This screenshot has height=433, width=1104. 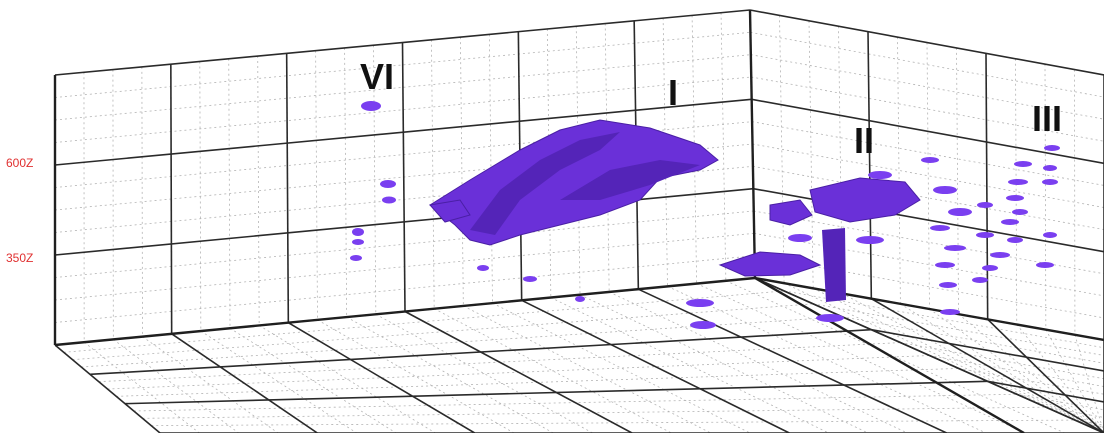 What do you see at coordinates (673, 92) in the screenshot?
I see `zone-label-i: I` at bounding box center [673, 92].